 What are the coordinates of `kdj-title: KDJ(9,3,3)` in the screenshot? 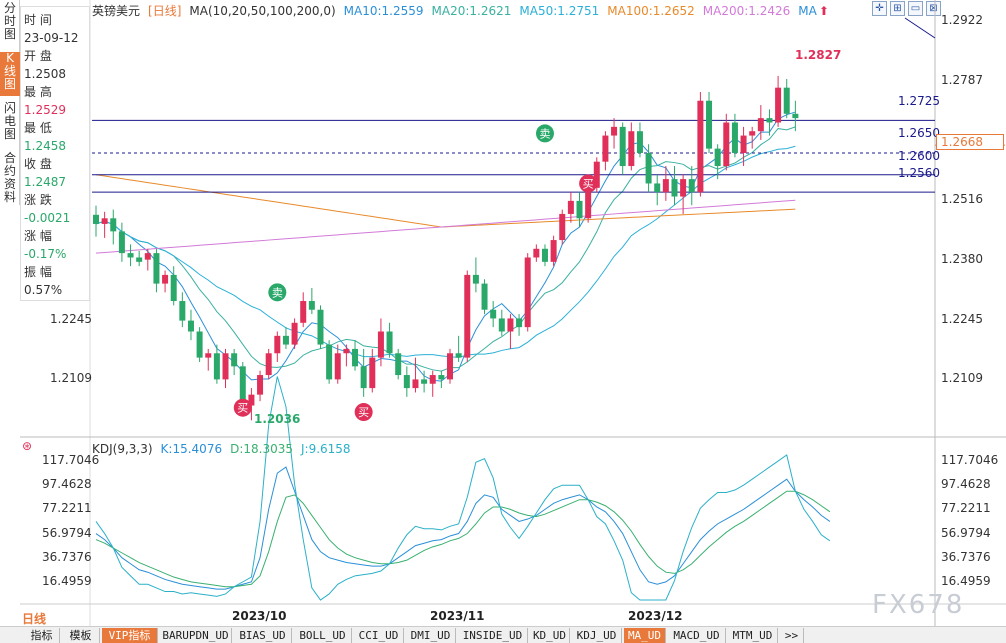 It's located at (122, 449).